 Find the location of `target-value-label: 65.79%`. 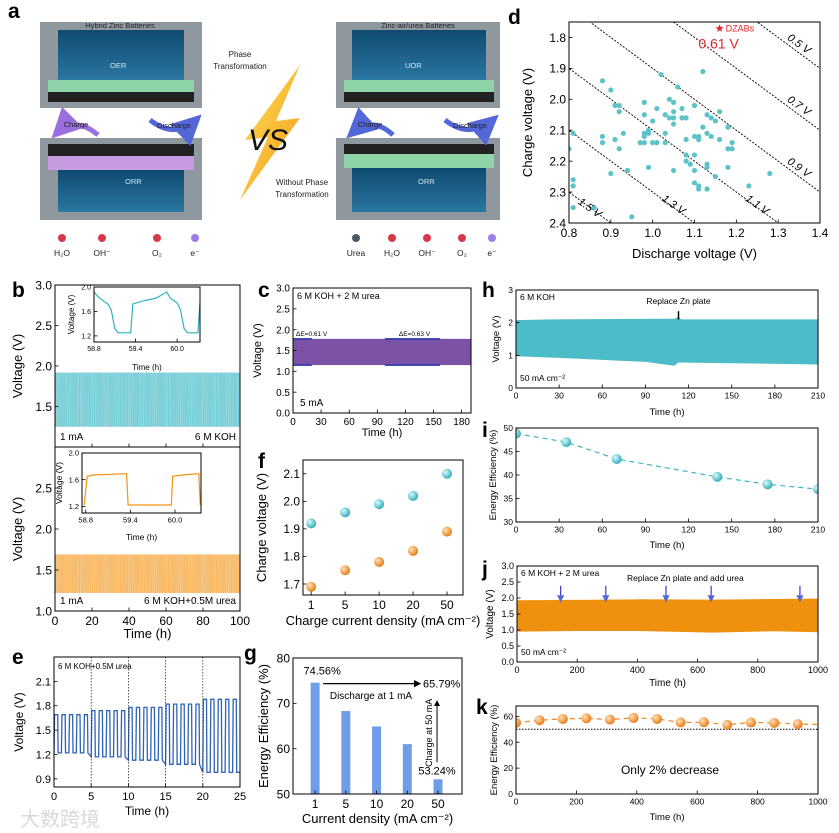

target-value-label: 65.79% is located at coordinates (442, 685).